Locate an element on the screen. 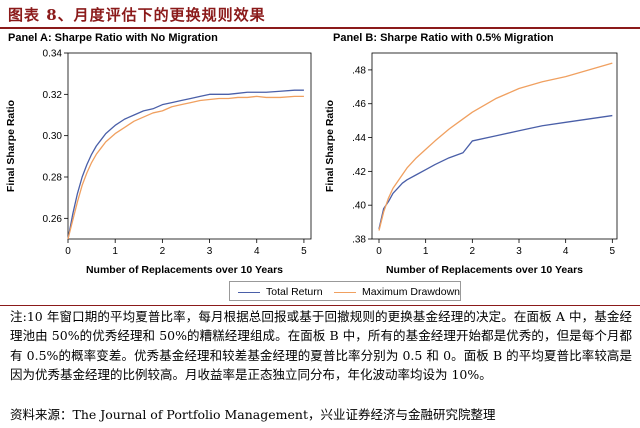 The height and width of the screenshot is (428, 640). legend-label-max-drawdown: Maximum Drawdown is located at coordinates (411, 292).